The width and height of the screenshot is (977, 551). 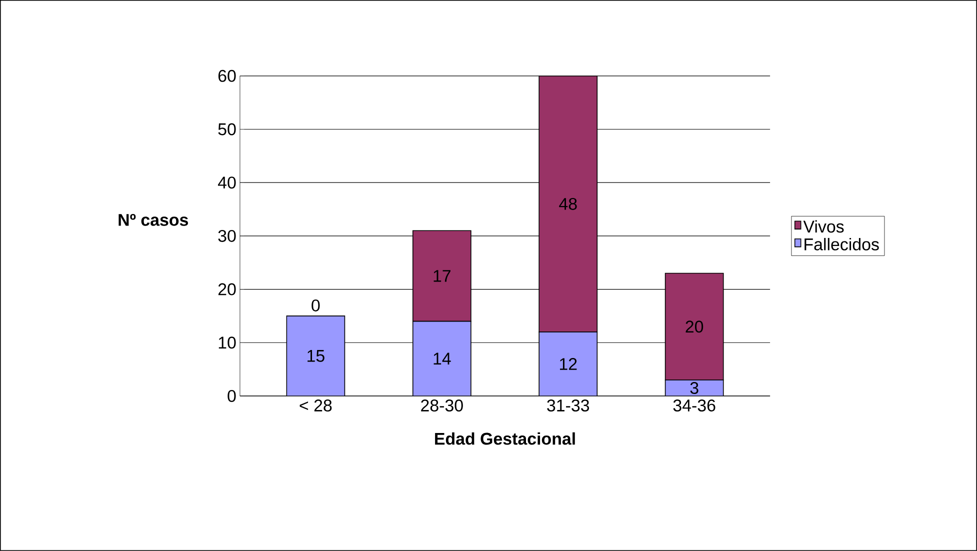 What do you see at coordinates (232, 396) in the screenshot?
I see `y-tick-label: 0` at bounding box center [232, 396].